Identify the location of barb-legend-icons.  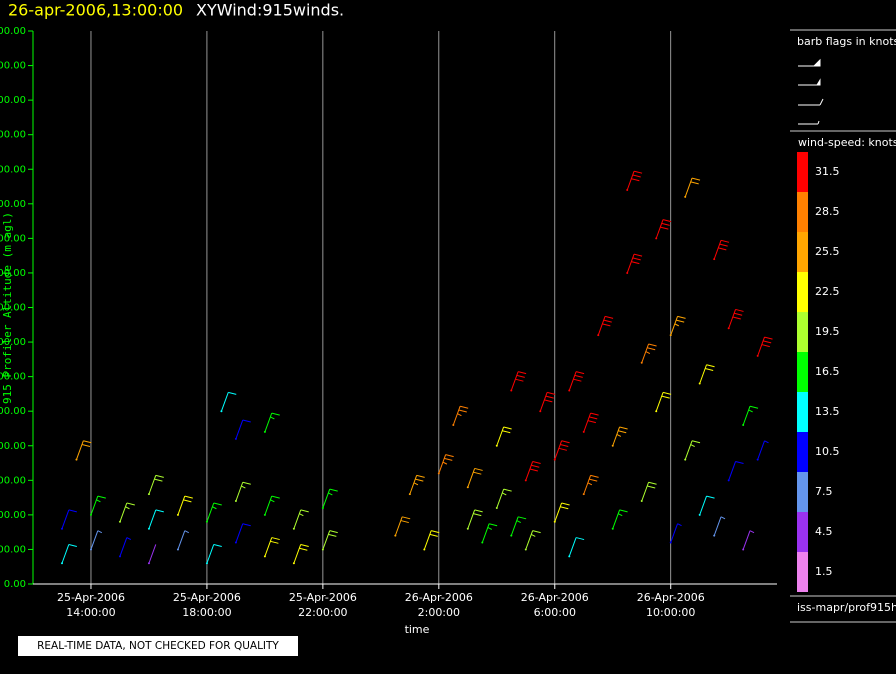
(811, 91).